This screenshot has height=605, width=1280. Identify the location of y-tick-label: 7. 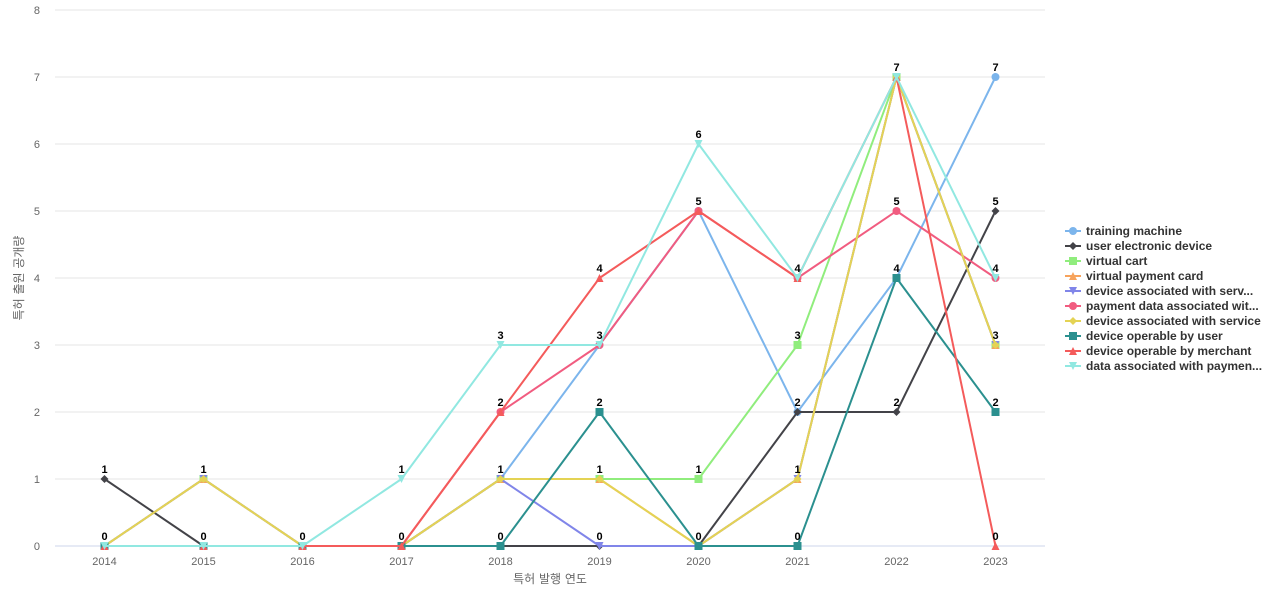
(37, 78).